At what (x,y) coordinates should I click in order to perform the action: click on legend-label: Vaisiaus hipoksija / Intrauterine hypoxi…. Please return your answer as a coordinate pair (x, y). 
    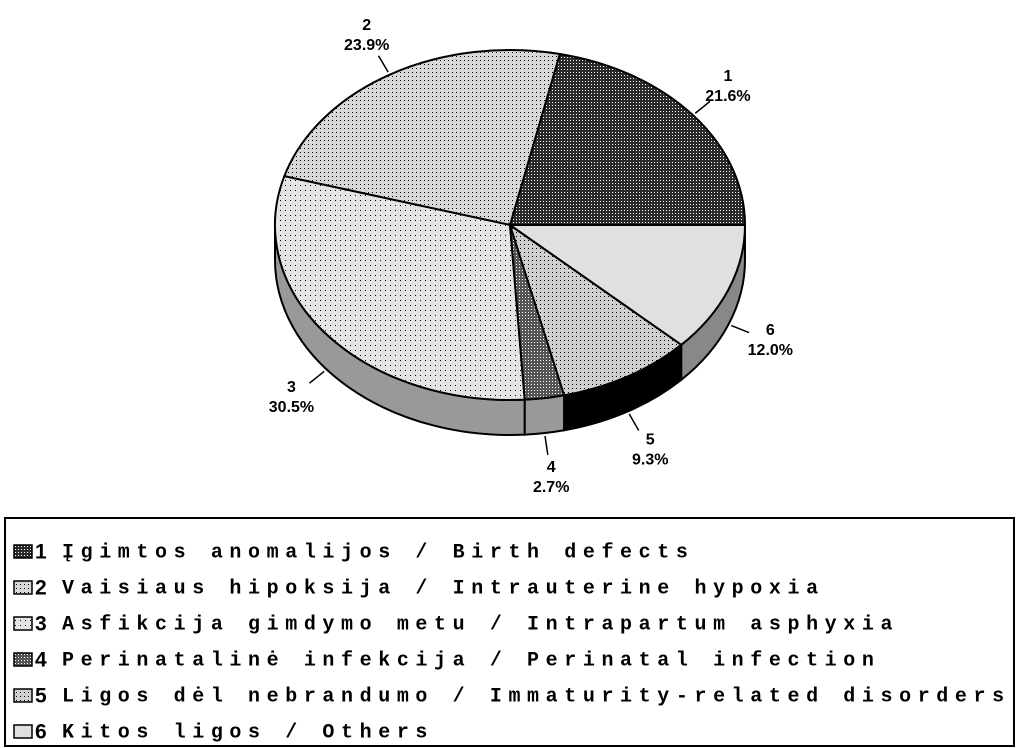
    Looking at the image, I should click on (443, 588).